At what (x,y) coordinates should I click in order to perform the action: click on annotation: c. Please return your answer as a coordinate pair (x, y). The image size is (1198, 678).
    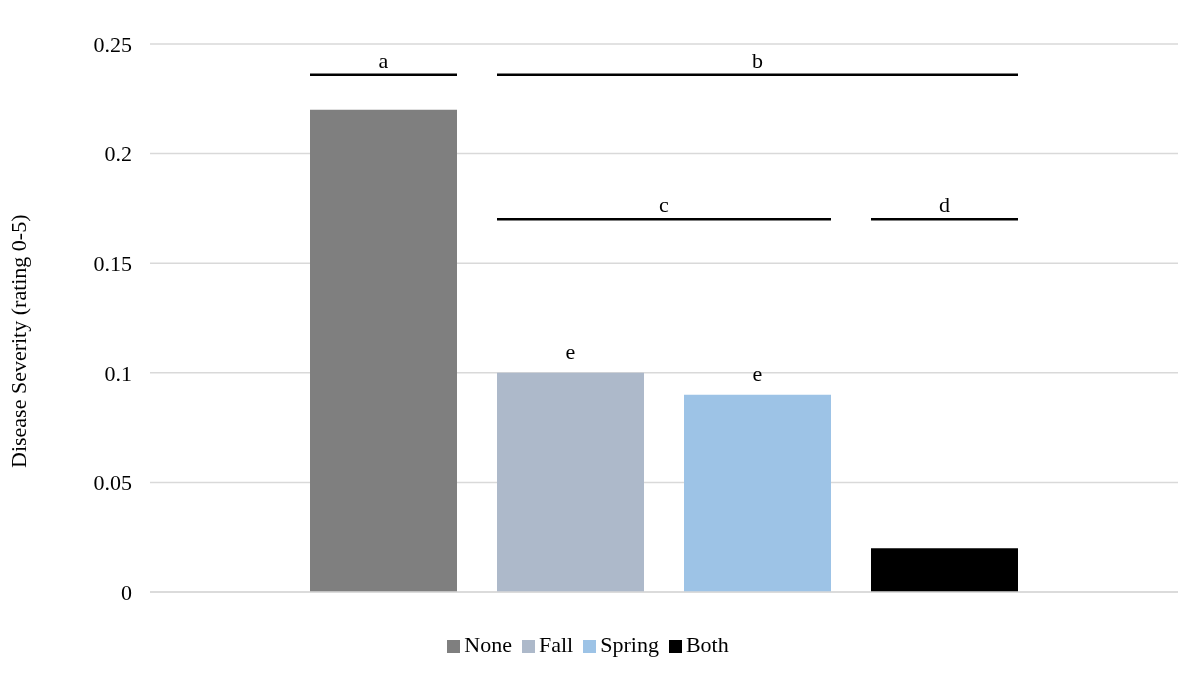
    Looking at the image, I should click on (664, 205).